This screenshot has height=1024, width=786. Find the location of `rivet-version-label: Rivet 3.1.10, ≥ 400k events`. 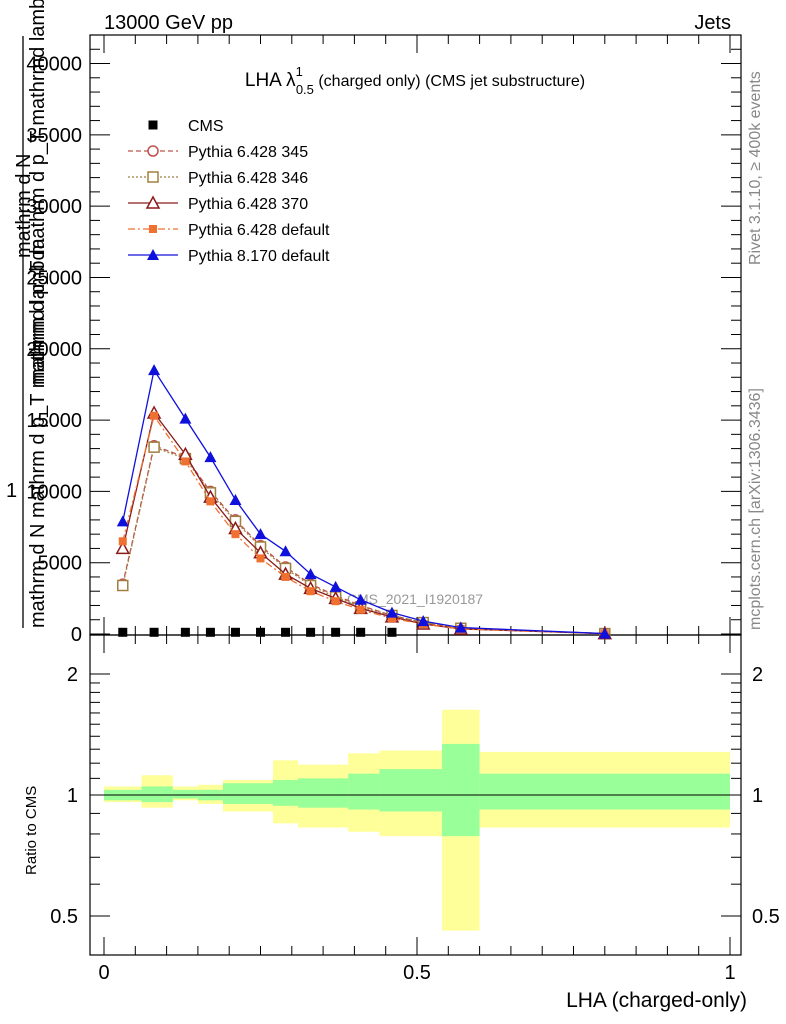

rivet-version-label: Rivet 3.1.10, ≥ 400k events is located at coordinates (755, 168).